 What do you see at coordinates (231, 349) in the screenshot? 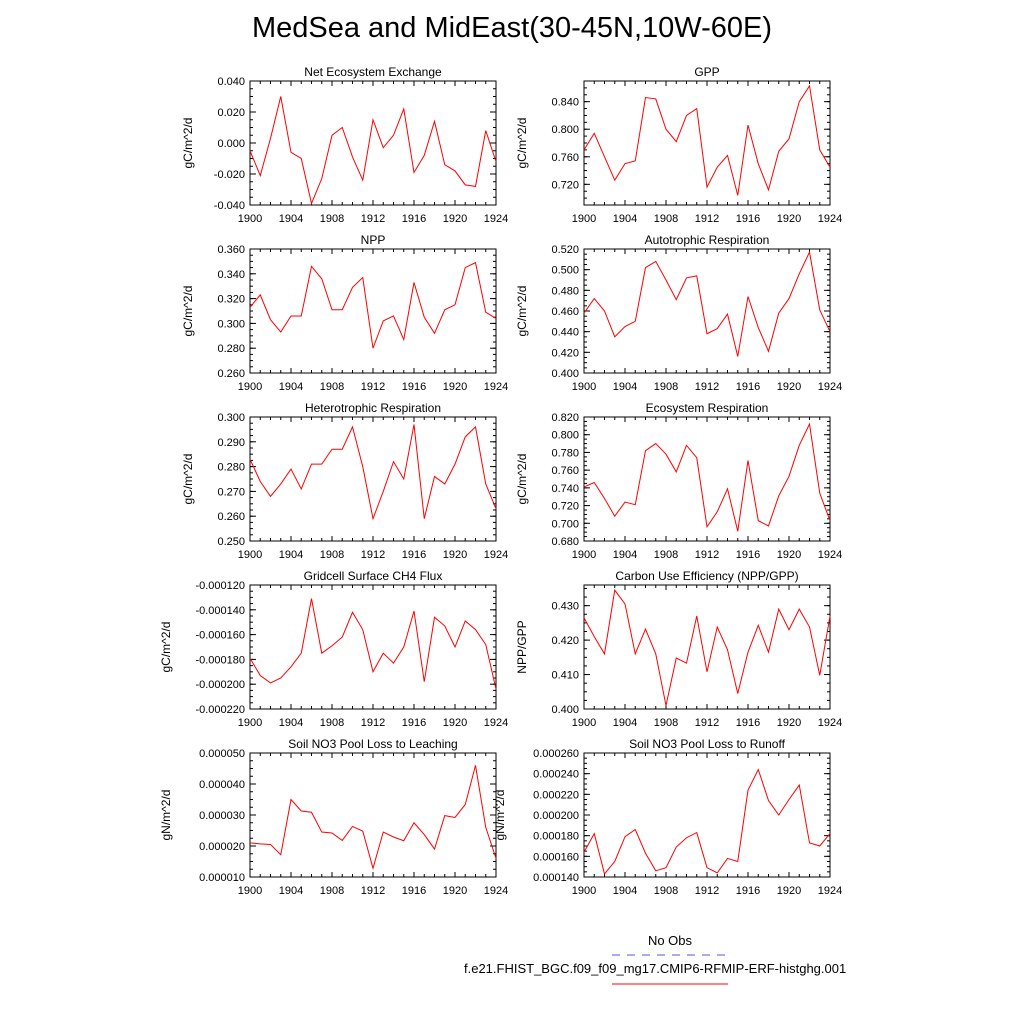
I see `y-tick-label: 0.280` at bounding box center [231, 349].